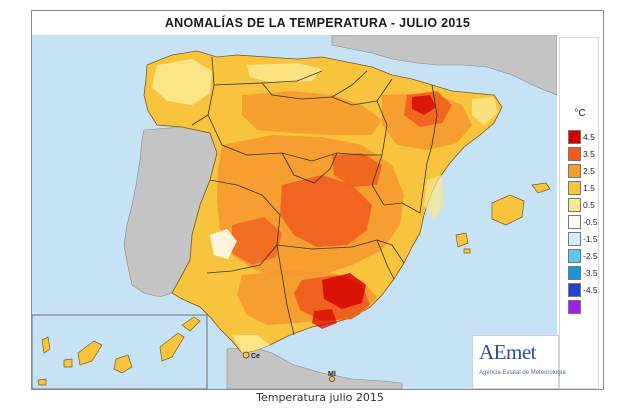 The height and width of the screenshot is (413, 640). Describe the element at coordinates (246, 355) in the screenshot. I see `ceuta-marker` at that location.